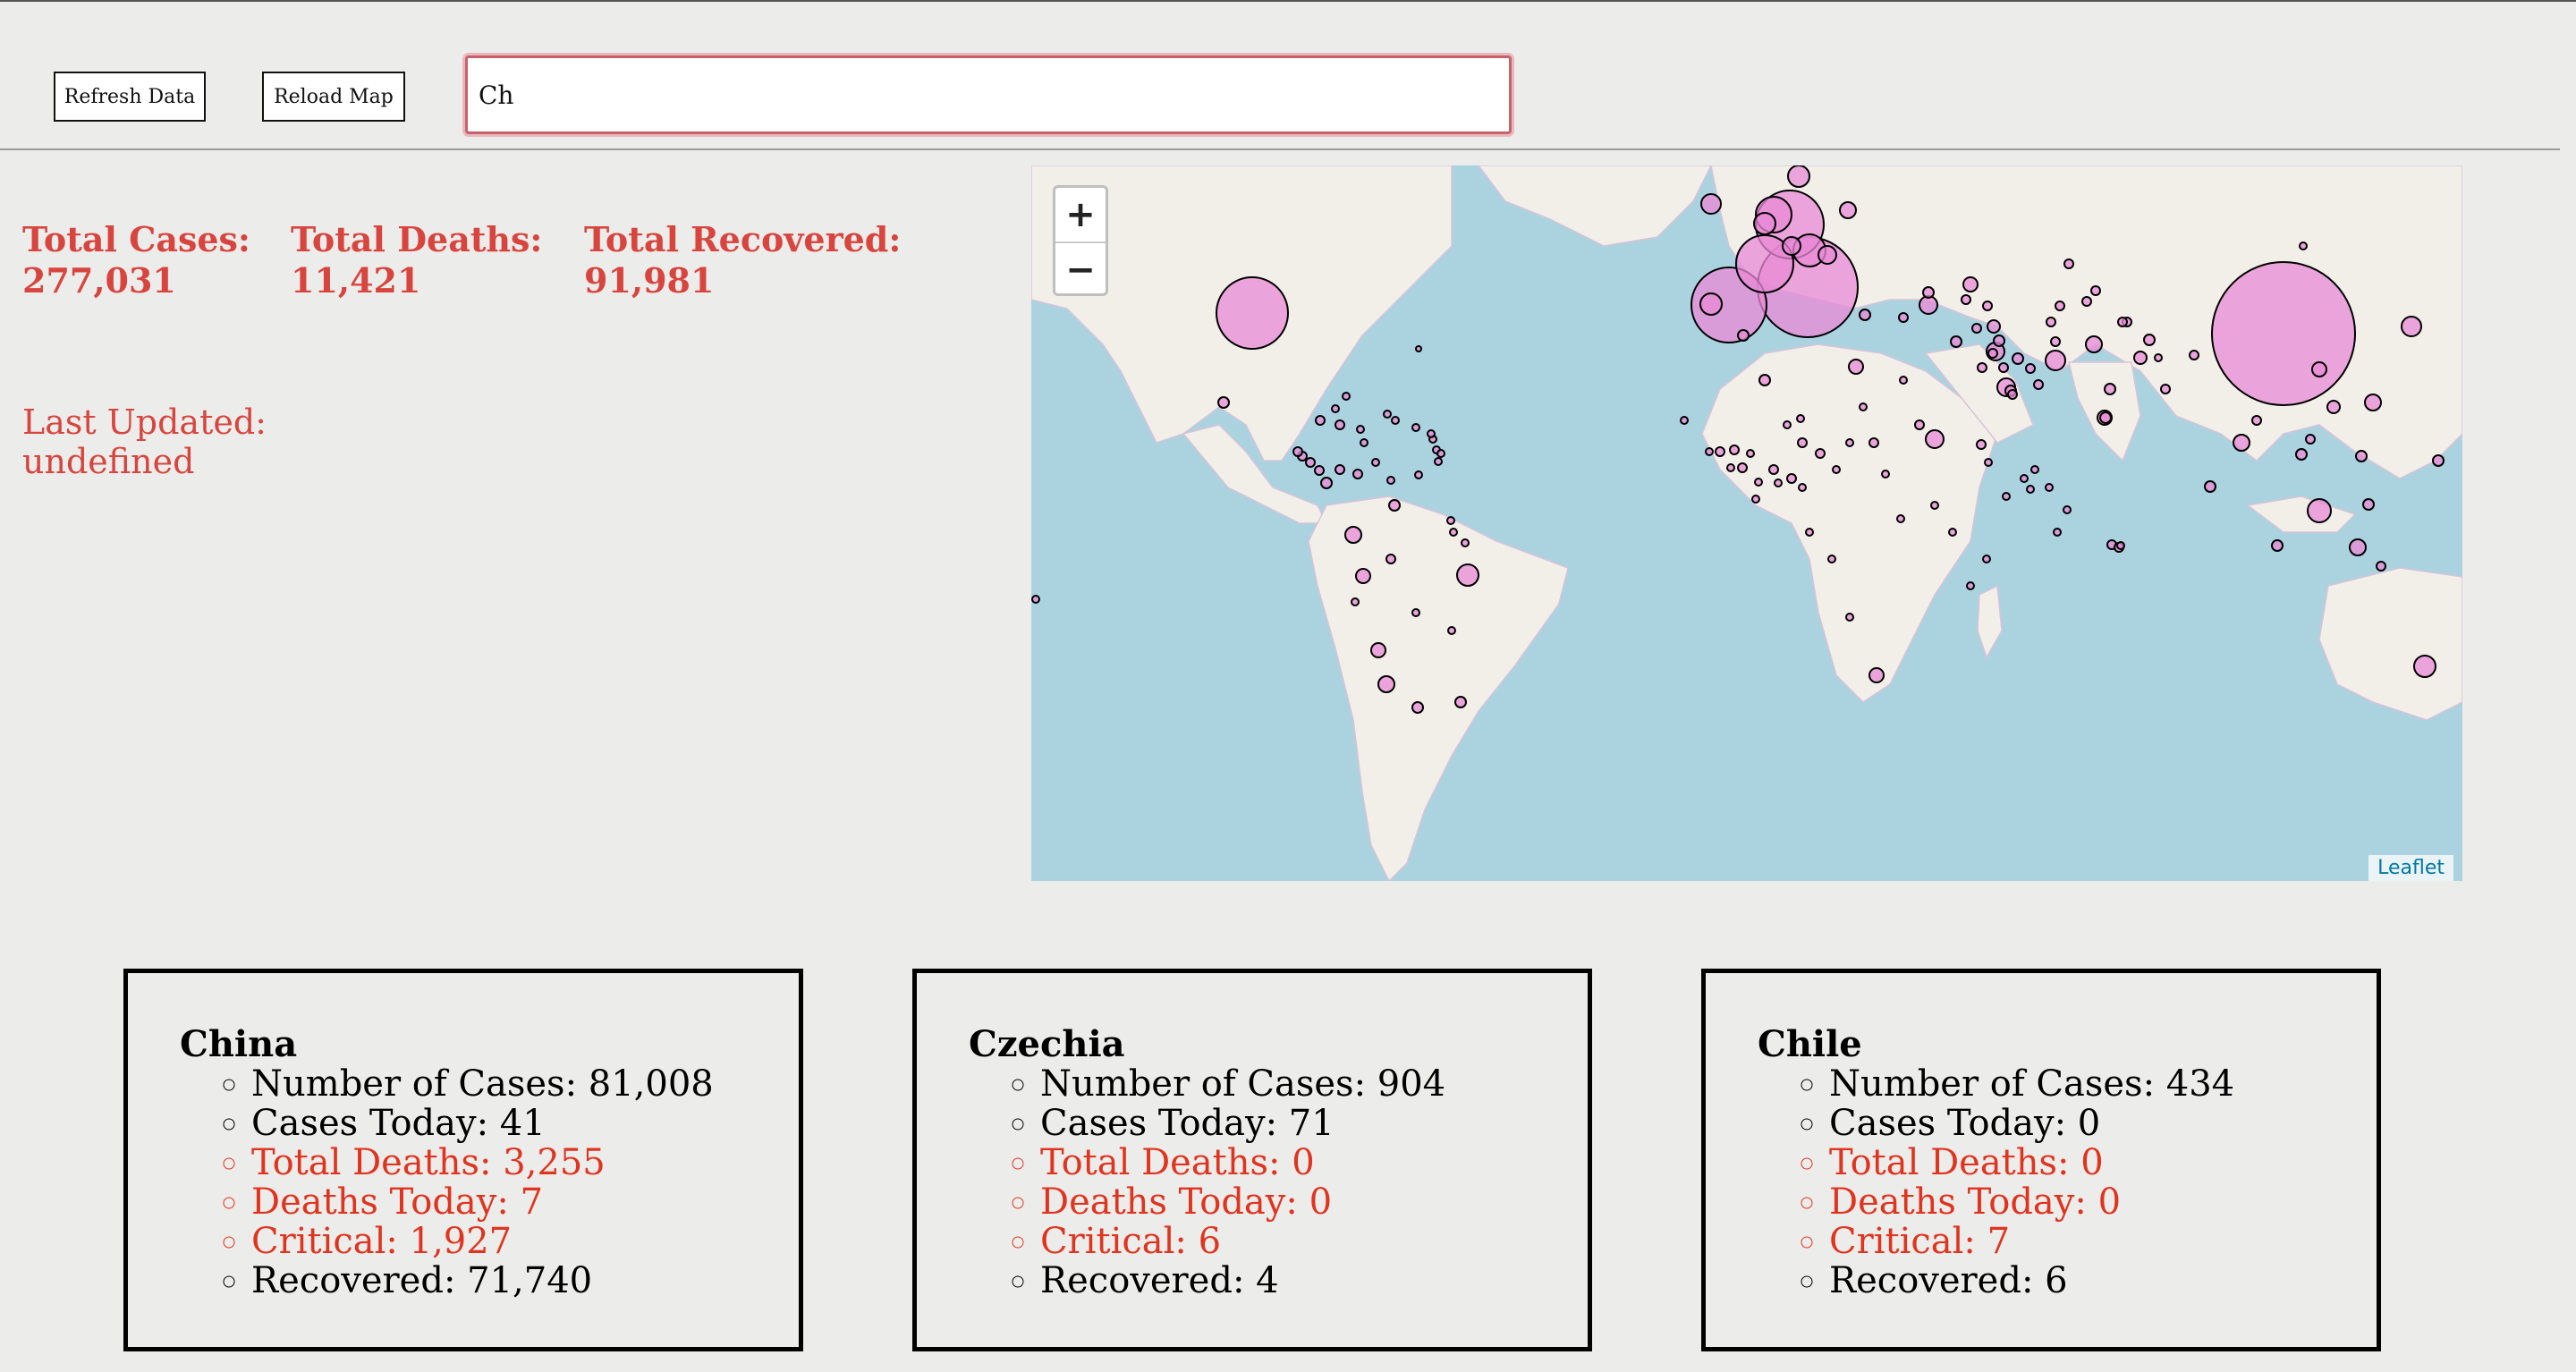 Image resolution: width=2576 pixels, height=1372 pixels. Describe the element at coordinates (130, 97) in the screenshot. I see `refresh-data-button: Refresh Data` at that location.